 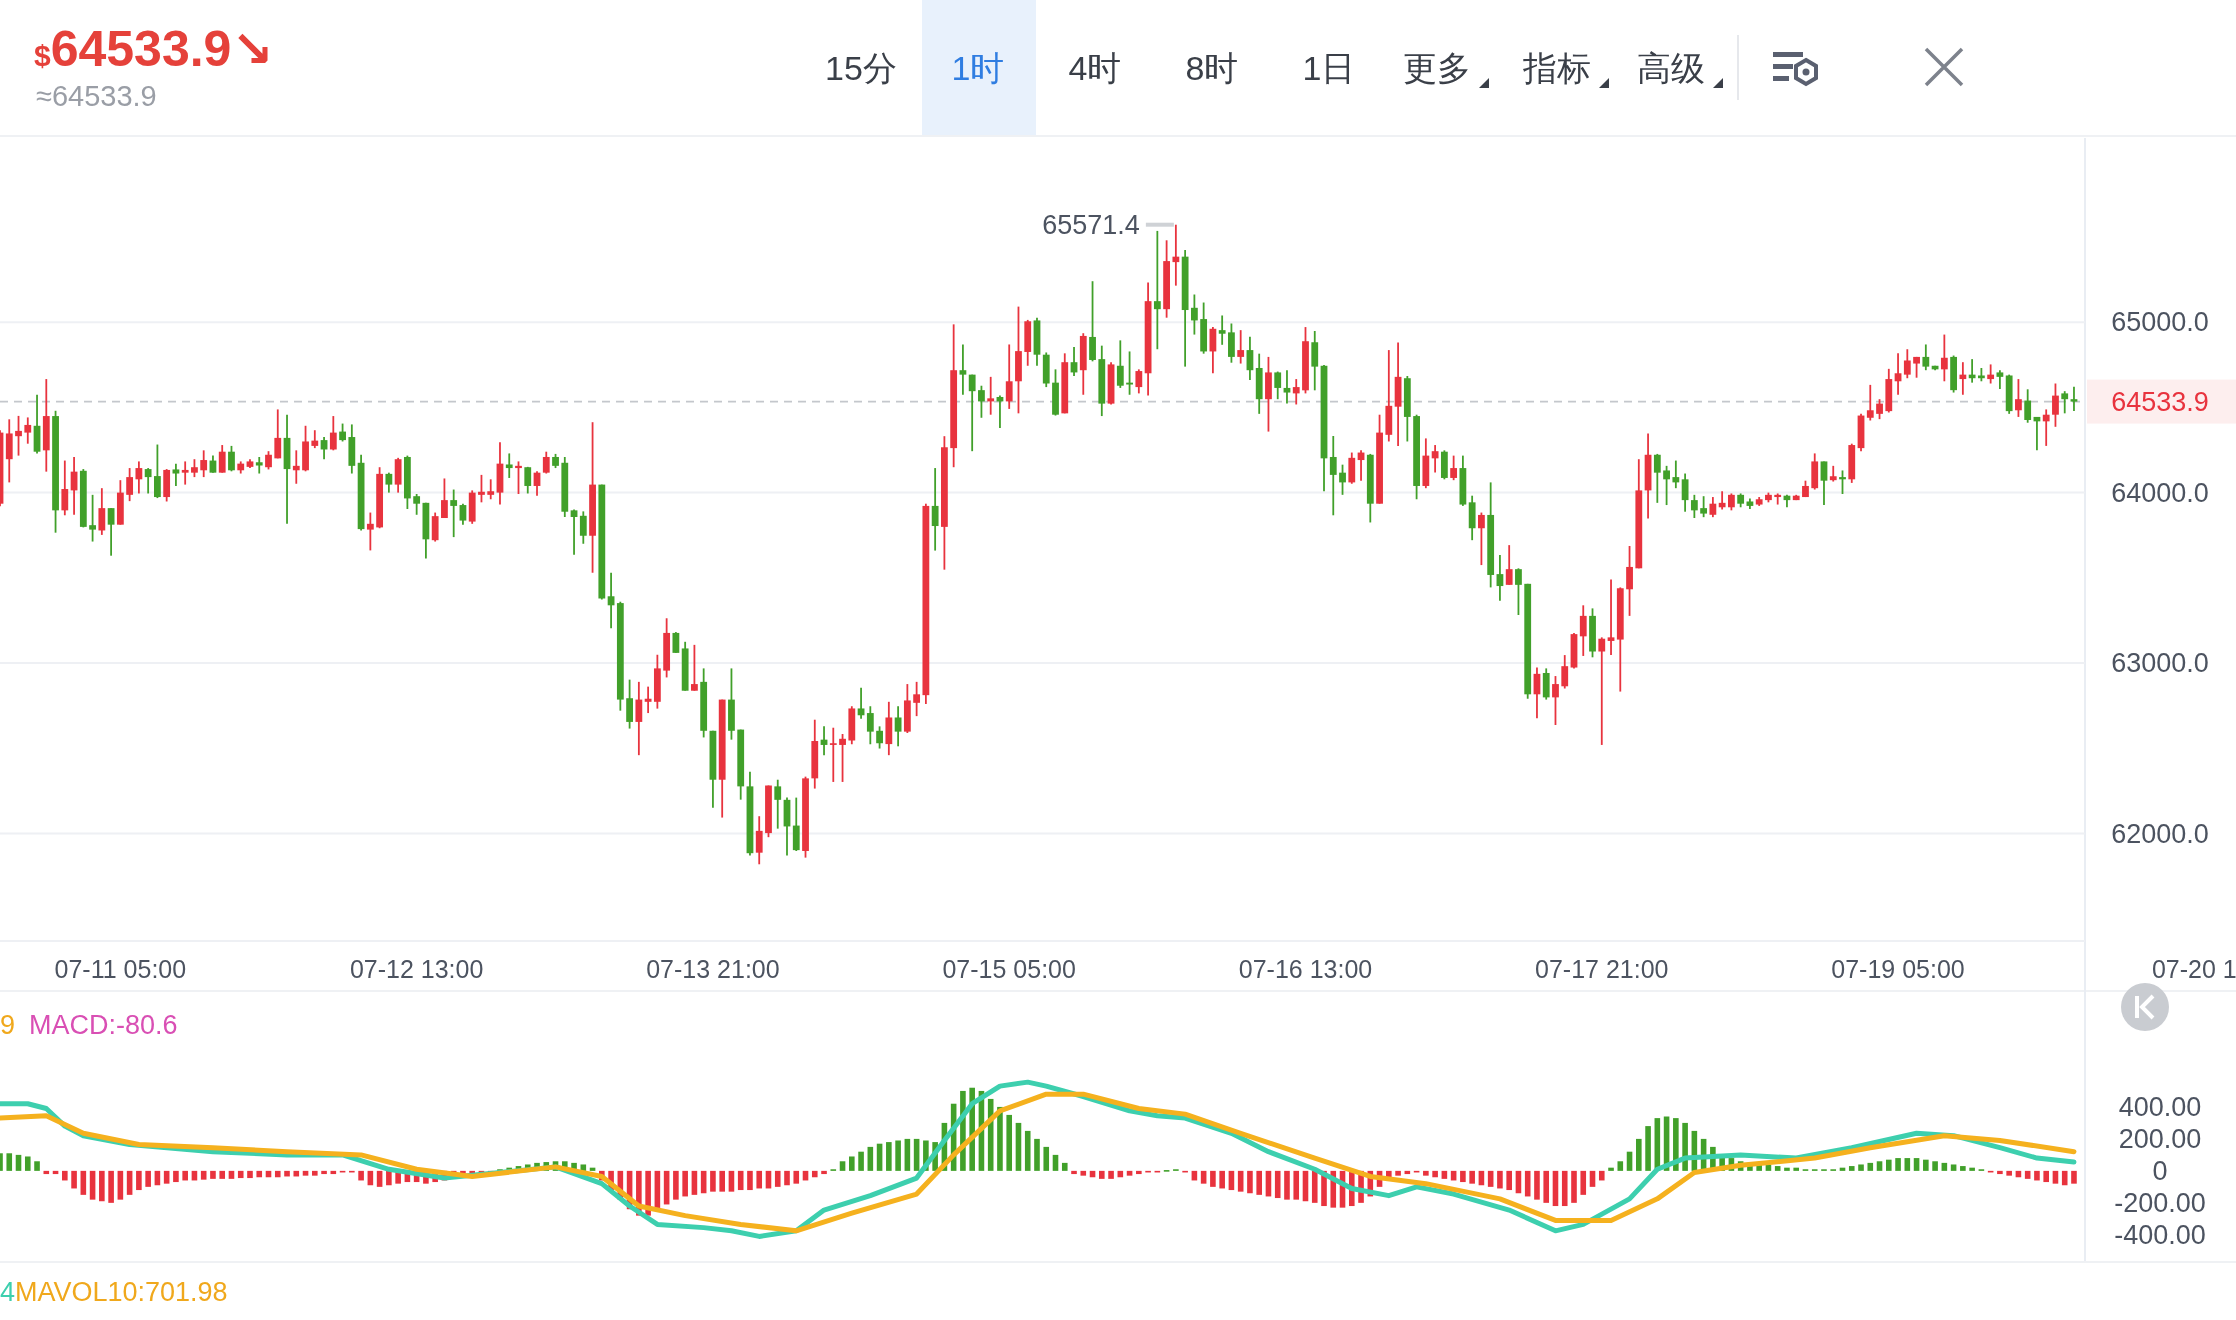 What do you see at coordinates (1556, 68) in the screenshot?
I see `text: 指标` at bounding box center [1556, 68].